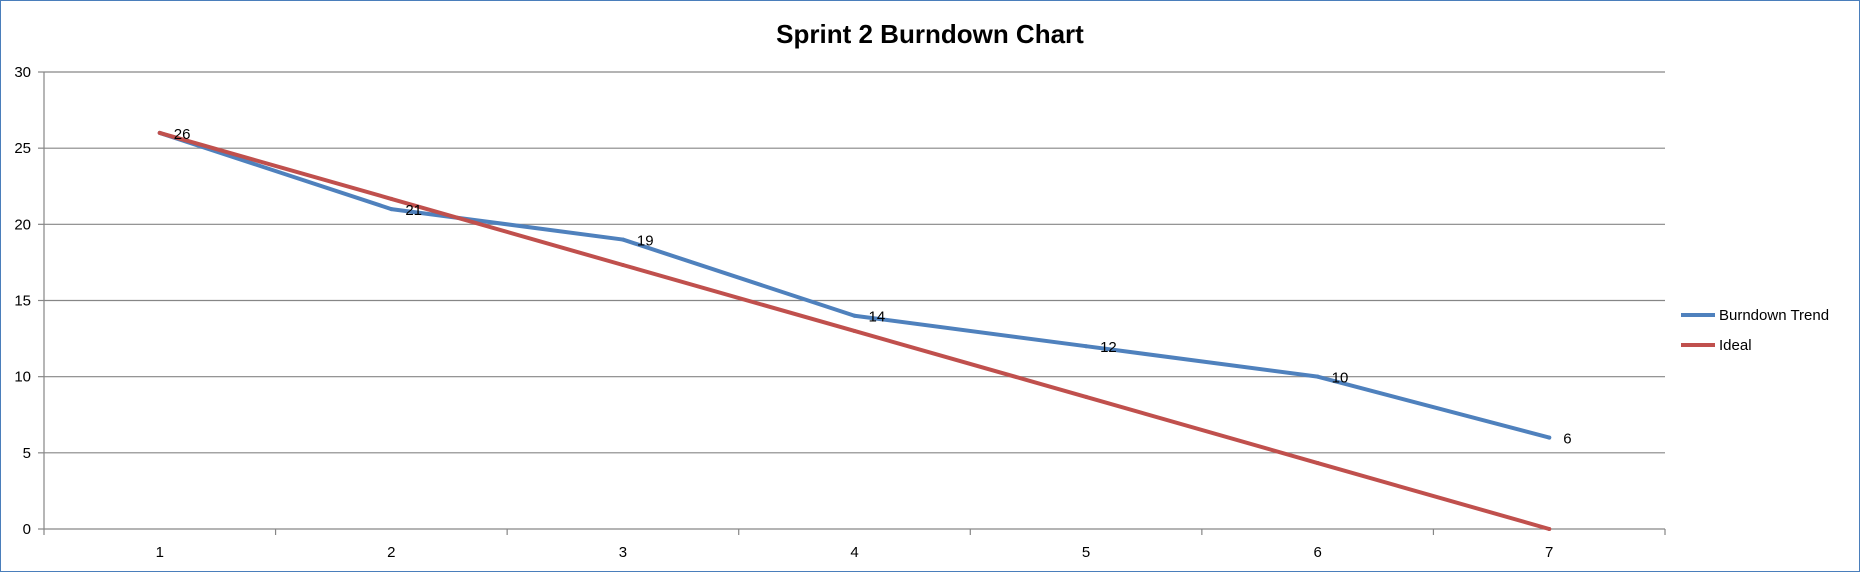 The image size is (1860, 572). What do you see at coordinates (1086, 552) in the screenshot?
I see `x-tick-label: 5` at bounding box center [1086, 552].